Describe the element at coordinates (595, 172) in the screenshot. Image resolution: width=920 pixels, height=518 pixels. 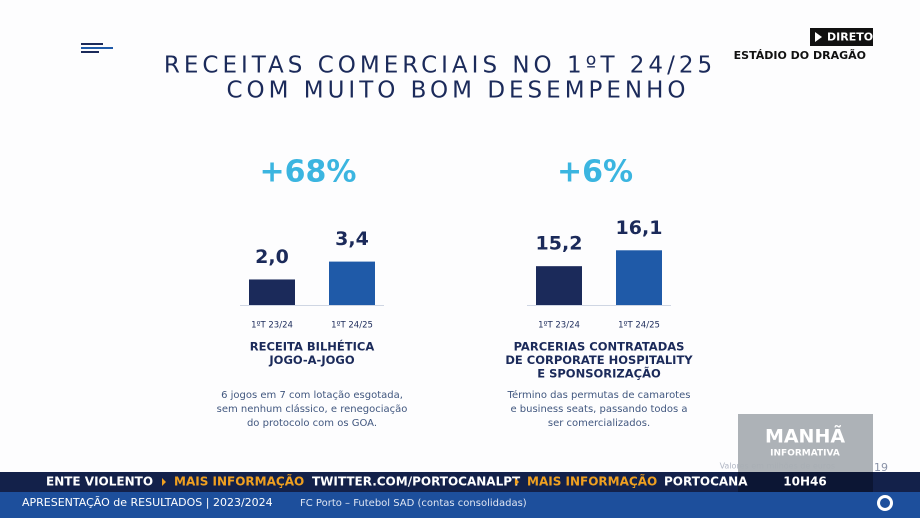
I see `annotation: +6%` at that location.